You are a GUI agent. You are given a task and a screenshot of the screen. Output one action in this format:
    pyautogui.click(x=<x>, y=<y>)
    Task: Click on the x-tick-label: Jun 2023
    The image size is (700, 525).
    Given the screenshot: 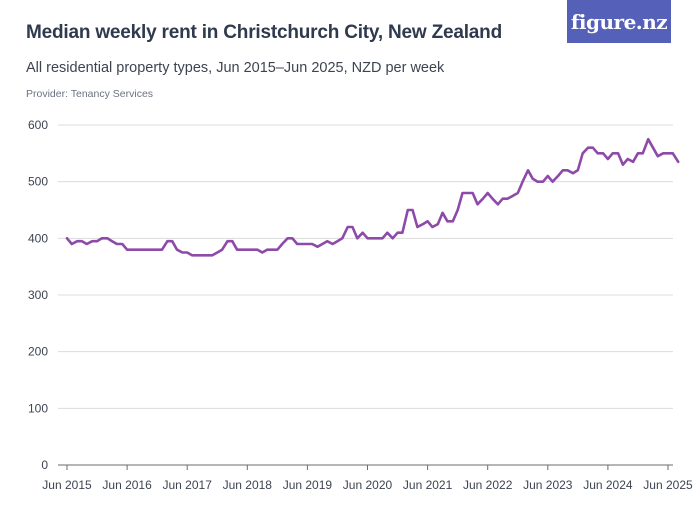 What is the action you would take?
    pyautogui.click(x=548, y=485)
    